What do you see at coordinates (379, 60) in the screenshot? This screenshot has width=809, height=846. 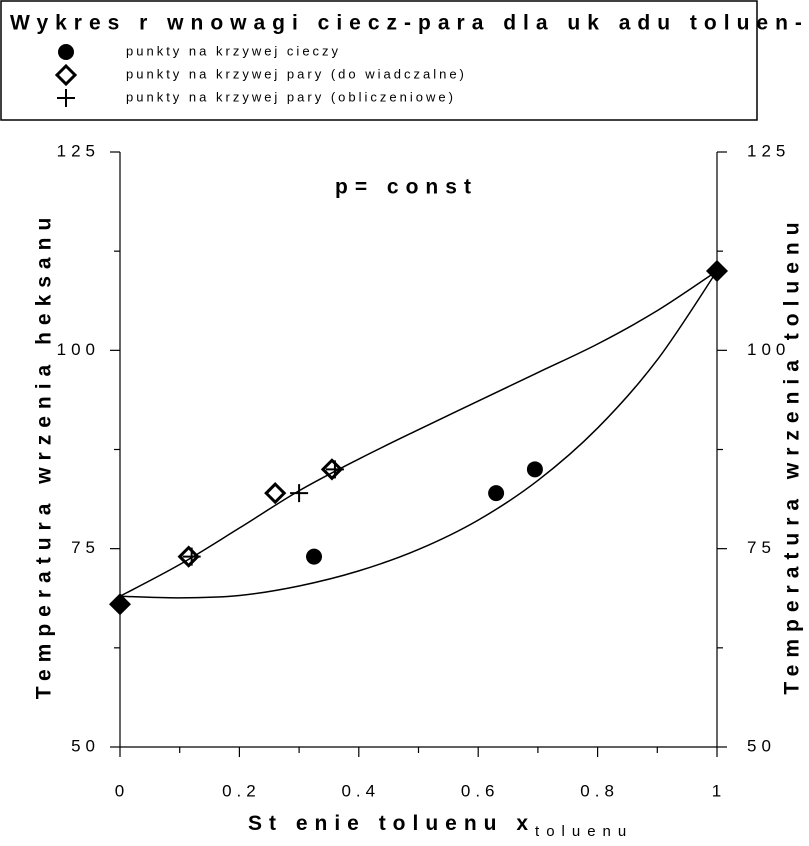 I see `legend-box` at bounding box center [379, 60].